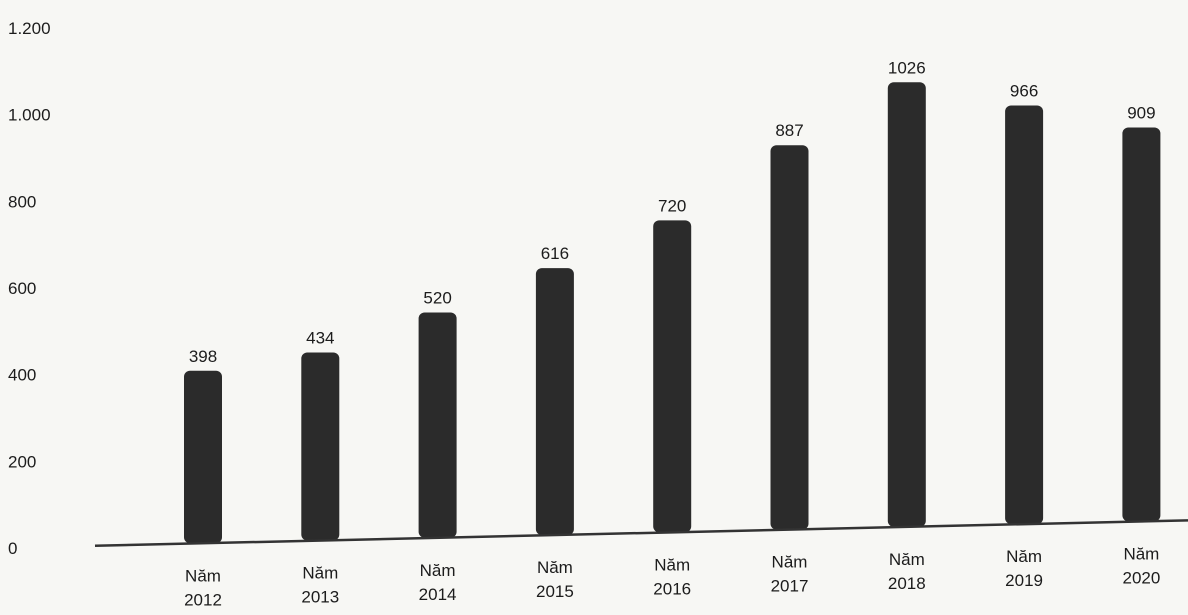  I want to click on x-tick-label: 2018, so click(907, 583).